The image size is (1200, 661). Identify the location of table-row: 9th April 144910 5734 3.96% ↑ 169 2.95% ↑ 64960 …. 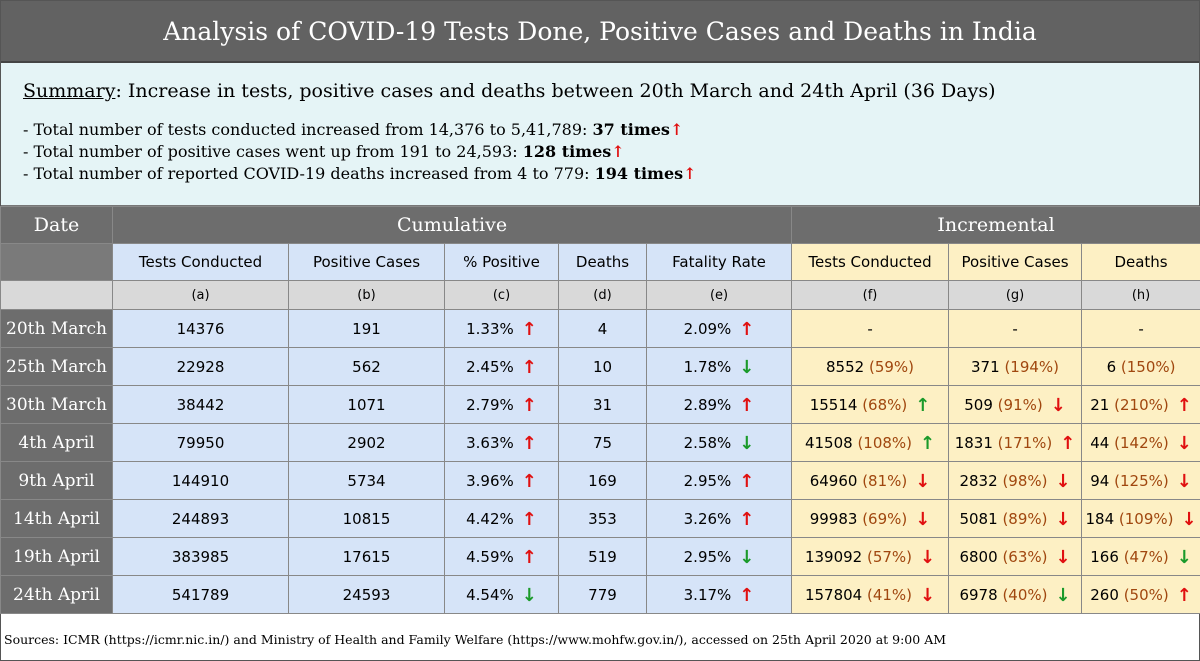
(600, 480).